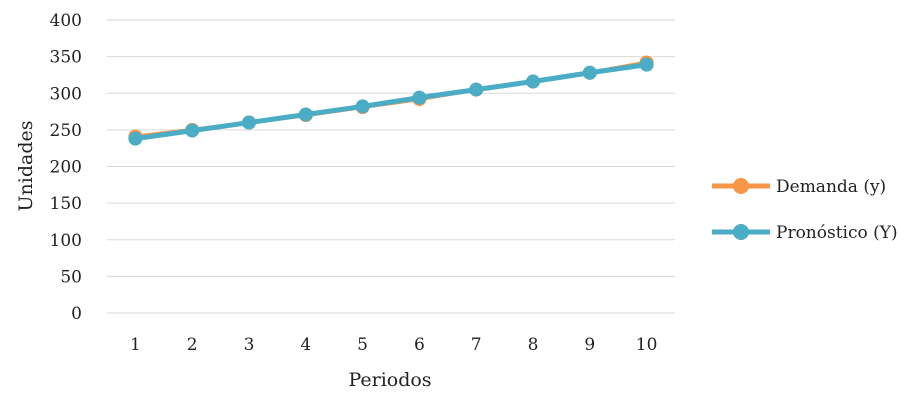 The width and height of the screenshot is (922, 393). What do you see at coordinates (66, 21) in the screenshot?
I see `y-tick-label: 400` at bounding box center [66, 21].